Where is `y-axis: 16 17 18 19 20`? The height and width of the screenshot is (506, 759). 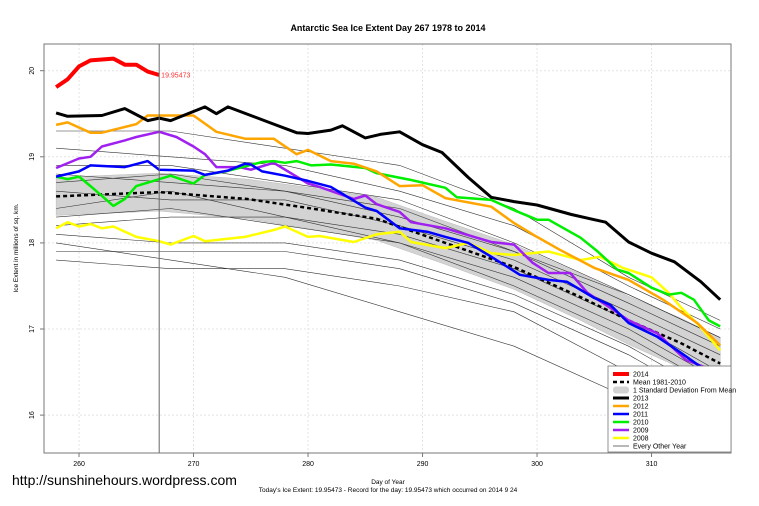 y-axis: 16 17 18 19 20 is located at coordinates (36, 243).